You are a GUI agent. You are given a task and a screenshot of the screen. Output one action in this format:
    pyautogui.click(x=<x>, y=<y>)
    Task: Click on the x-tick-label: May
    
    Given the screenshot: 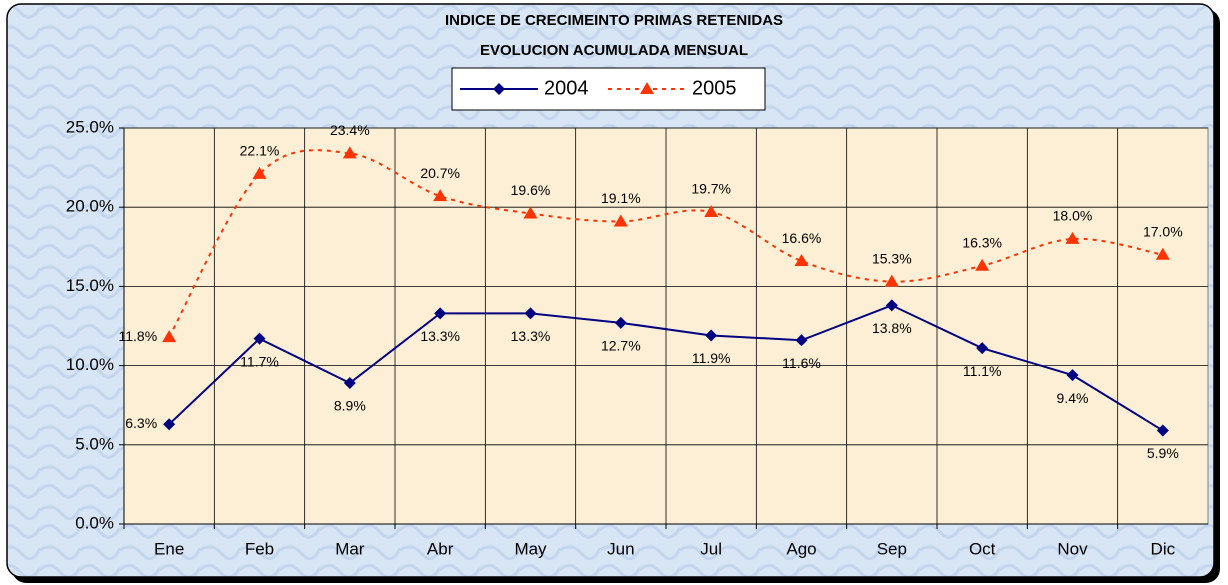 What is the action you would take?
    pyautogui.click(x=530, y=548)
    